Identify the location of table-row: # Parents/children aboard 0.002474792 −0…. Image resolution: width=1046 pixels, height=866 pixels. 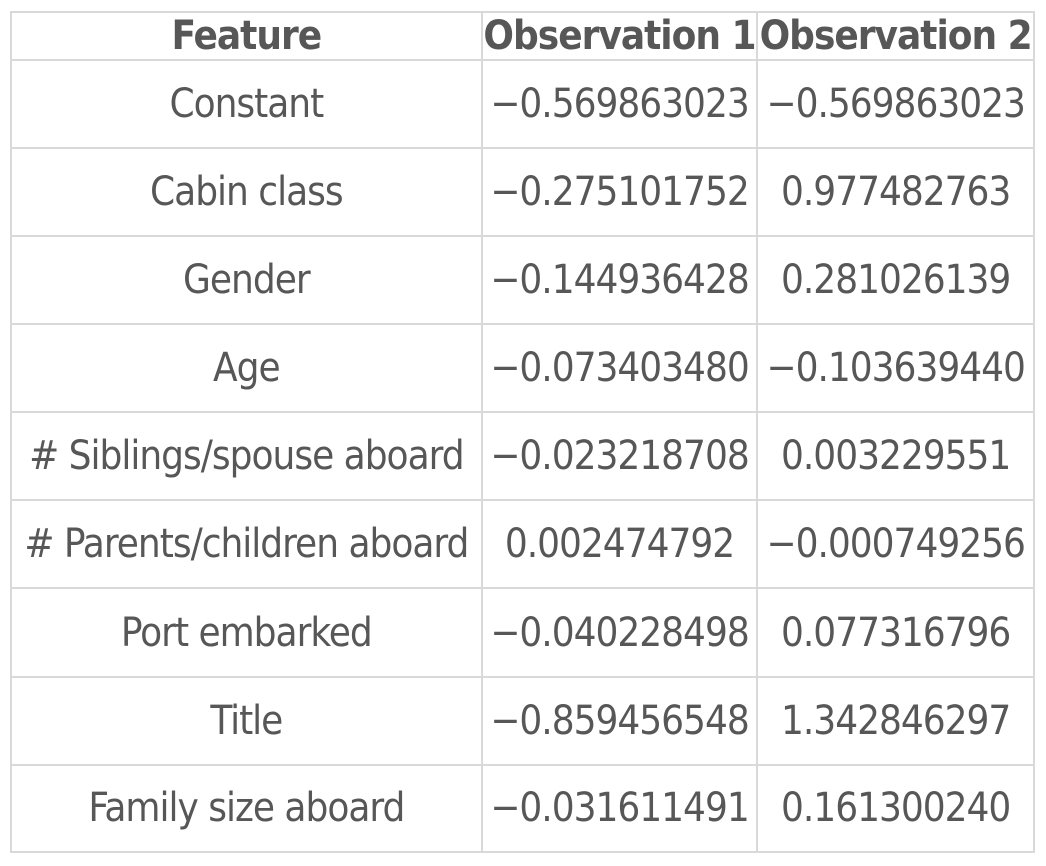
(522, 544).